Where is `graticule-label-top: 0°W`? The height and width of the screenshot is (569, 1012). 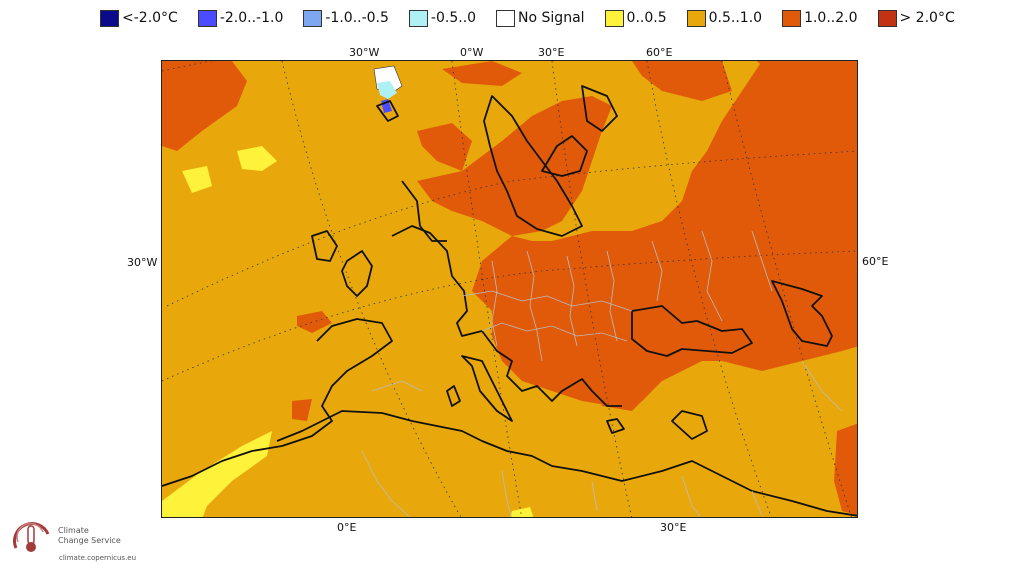
graticule-label-top: 0°W is located at coordinates (472, 52).